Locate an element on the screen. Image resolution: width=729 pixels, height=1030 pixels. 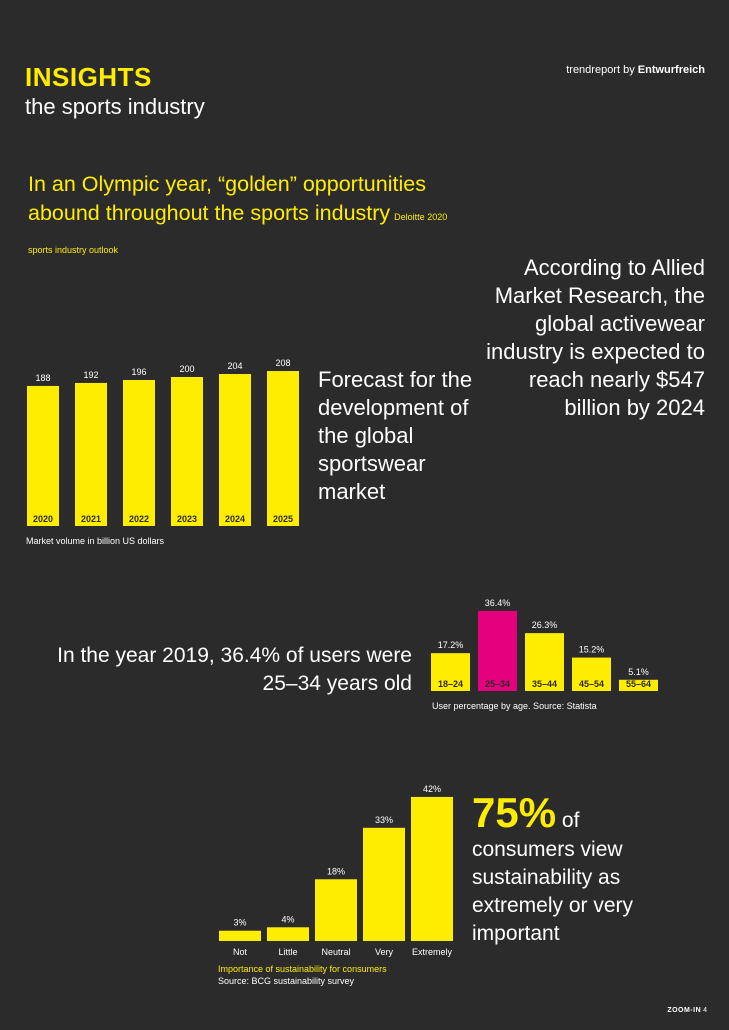
bar-Neutral is located at coordinates (336, 910).